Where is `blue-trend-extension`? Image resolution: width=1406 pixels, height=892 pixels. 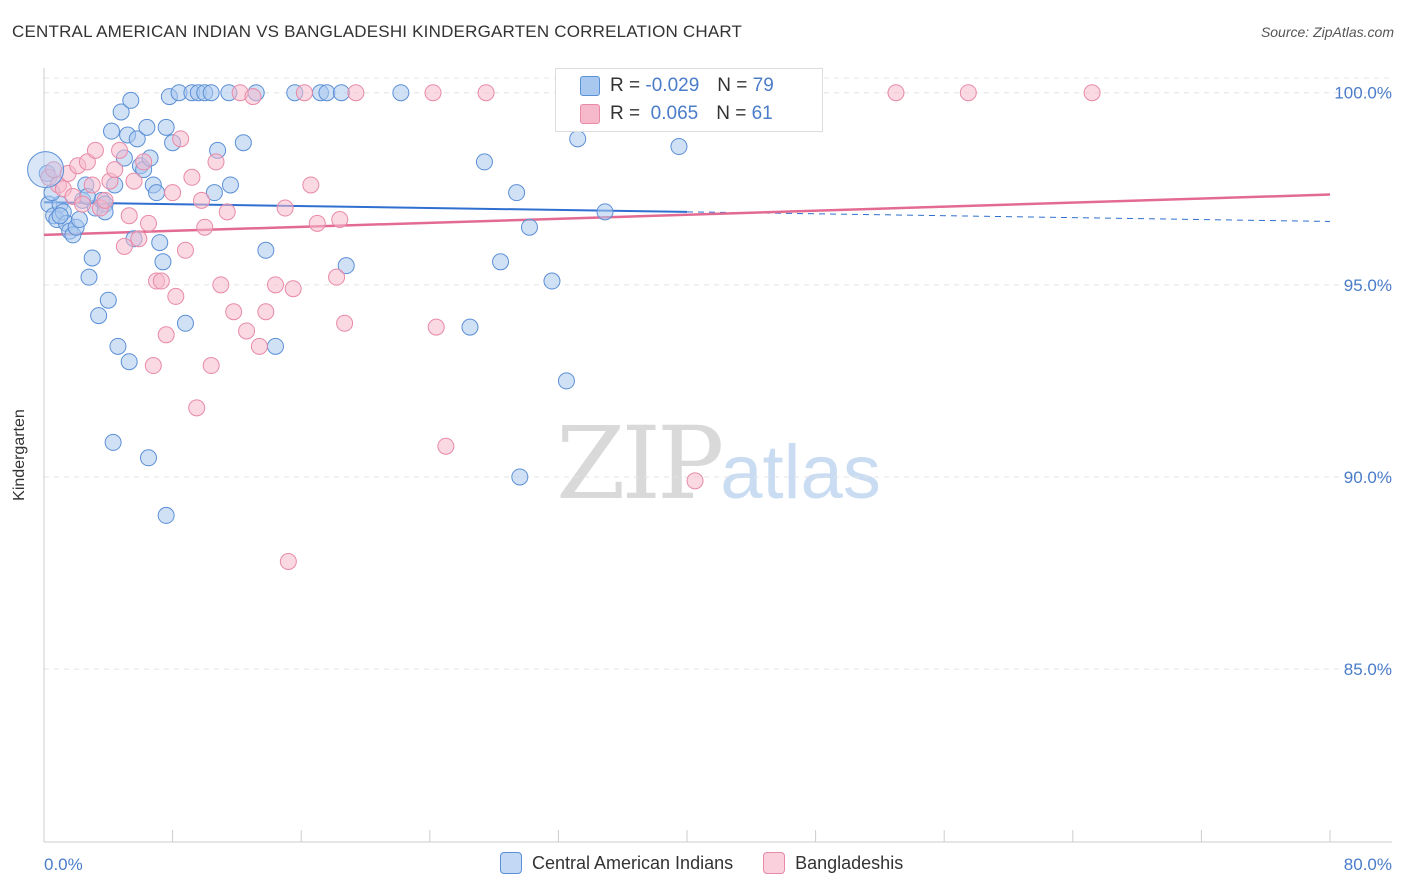 blue-trend-extension is located at coordinates (1008, 216).